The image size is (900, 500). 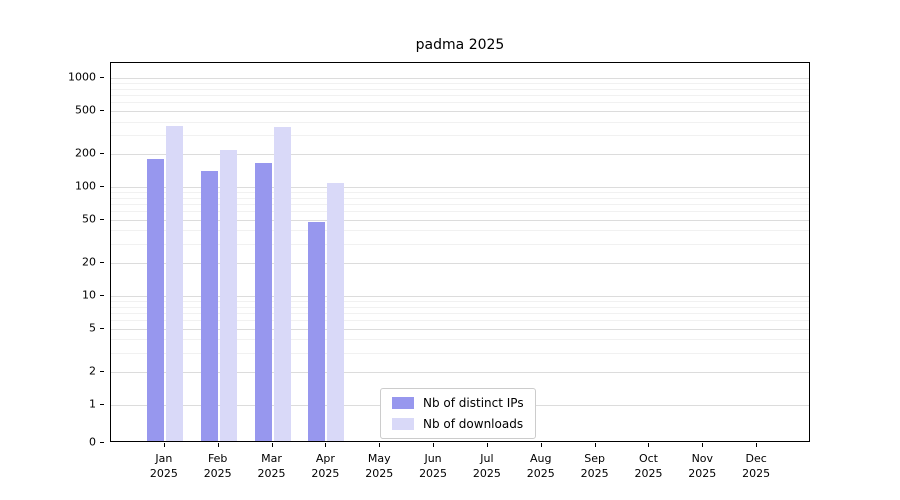 I want to click on legend-label-downloads: Nb of downloads, so click(x=473, y=424).